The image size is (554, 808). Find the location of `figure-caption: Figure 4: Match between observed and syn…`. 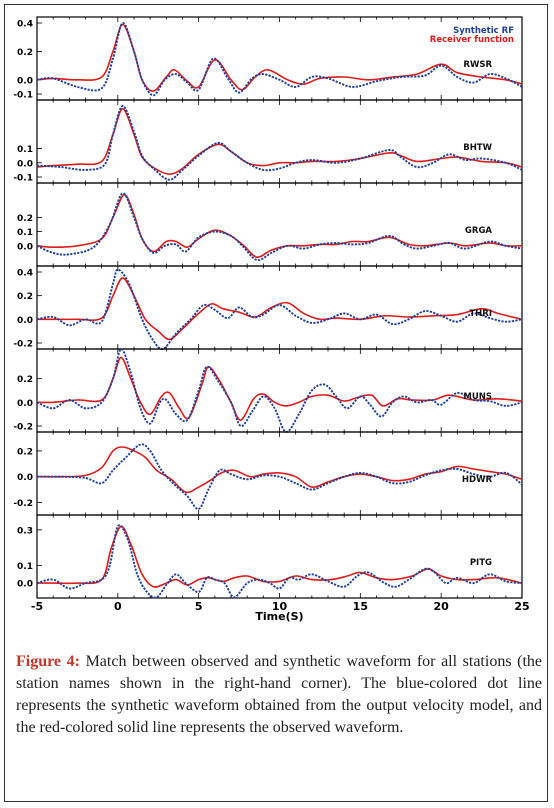

figure-caption: Figure 4: Match between observed and syn… is located at coordinates (279, 695).